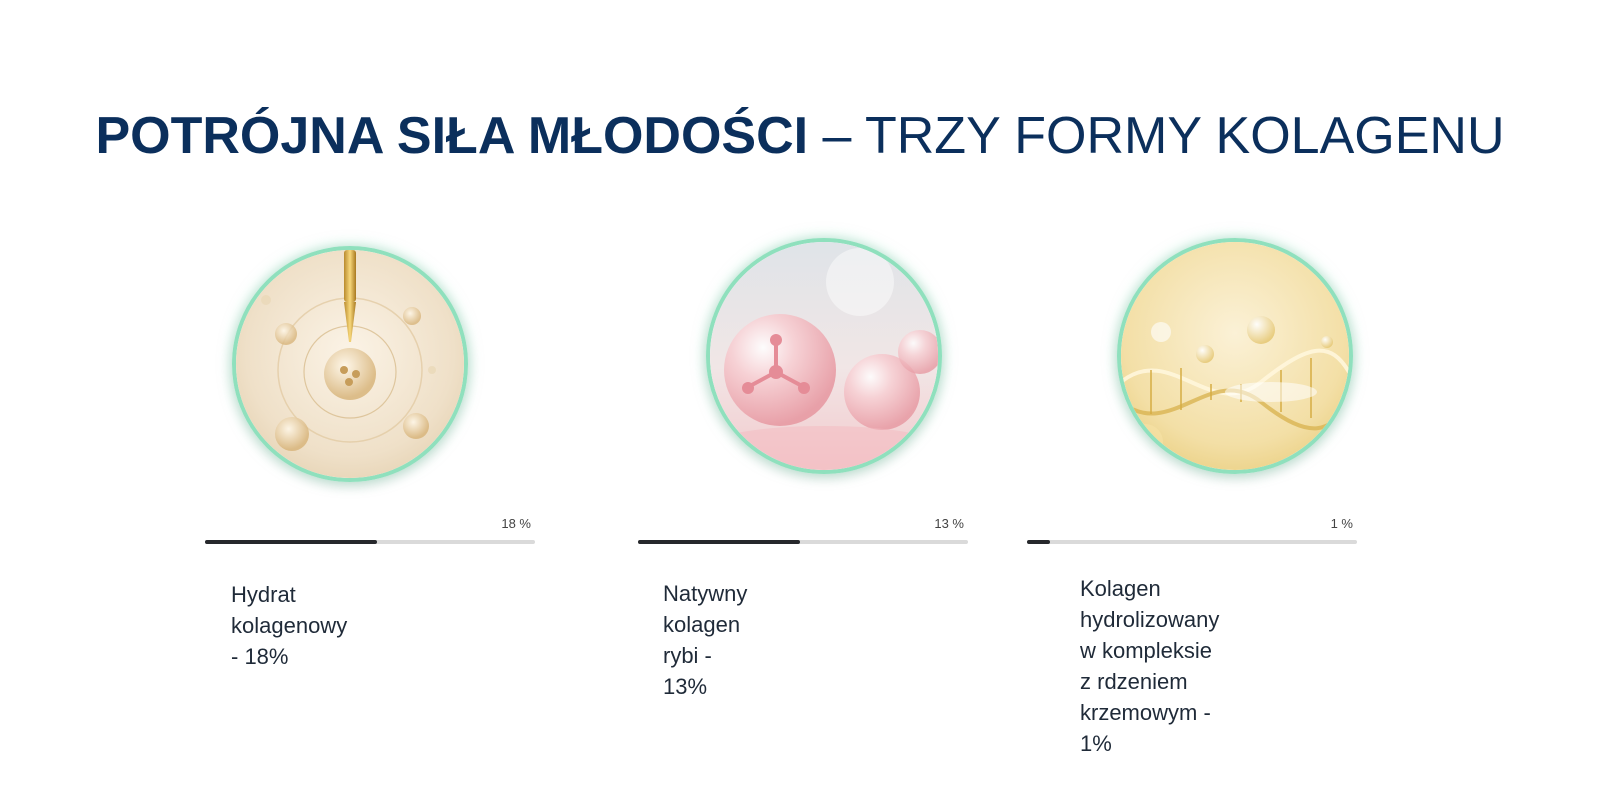 The height and width of the screenshot is (800, 1600). What do you see at coordinates (516, 523) in the screenshot?
I see `percent-label: 18 %` at bounding box center [516, 523].